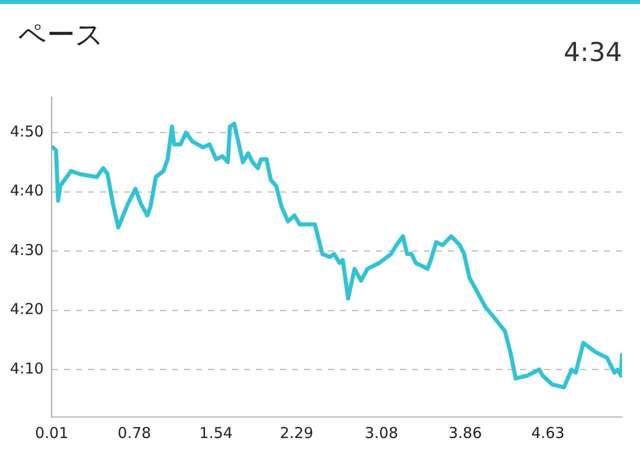 The image size is (640, 461). I want to click on x-tick-label: 3.08, so click(381, 433).